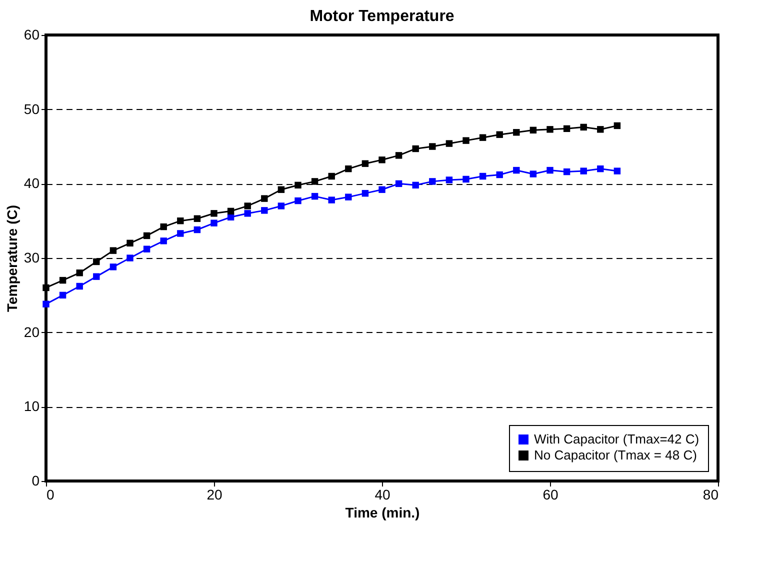 This screenshot has height=581, width=762. Describe the element at coordinates (32, 258) in the screenshot. I see `y-tick-label: 30` at that location.